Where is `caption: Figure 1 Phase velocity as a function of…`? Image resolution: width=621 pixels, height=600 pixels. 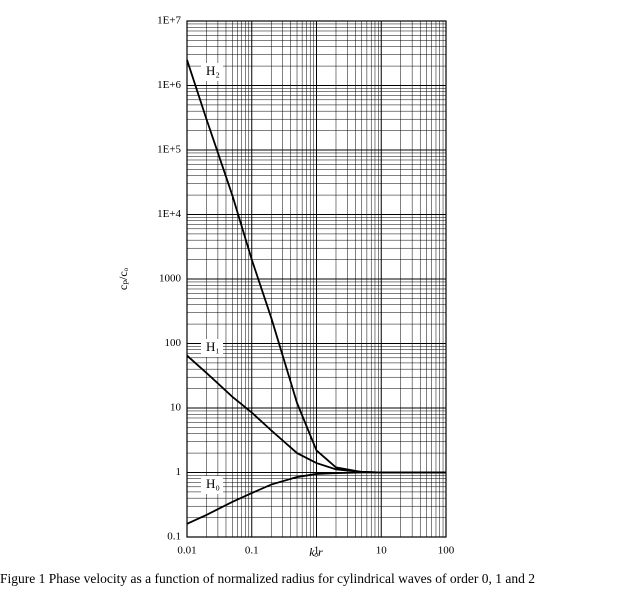
caption: Figure 1 Phase velocity as a function of… is located at coordinates (267, 578).